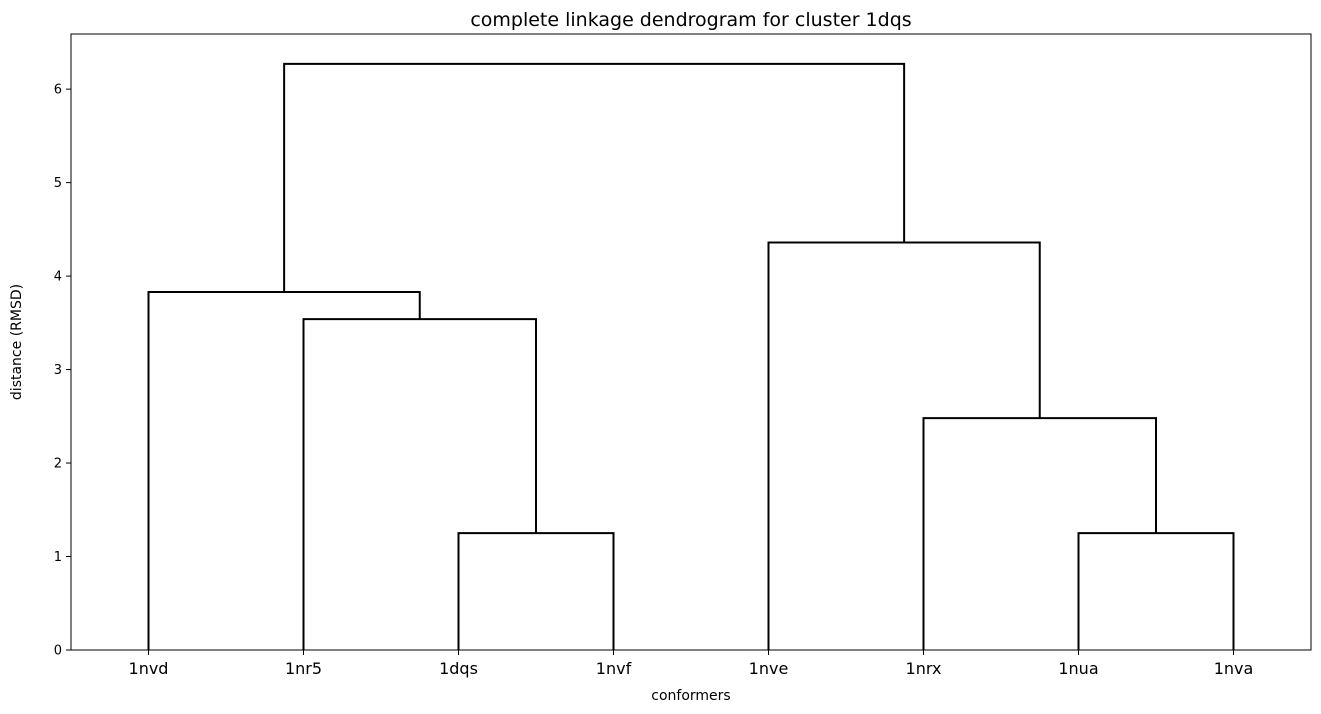 The height and width of the screenshot is (714, 1321). I want to click on y-tick-label-6: 6, so click(58, 90).